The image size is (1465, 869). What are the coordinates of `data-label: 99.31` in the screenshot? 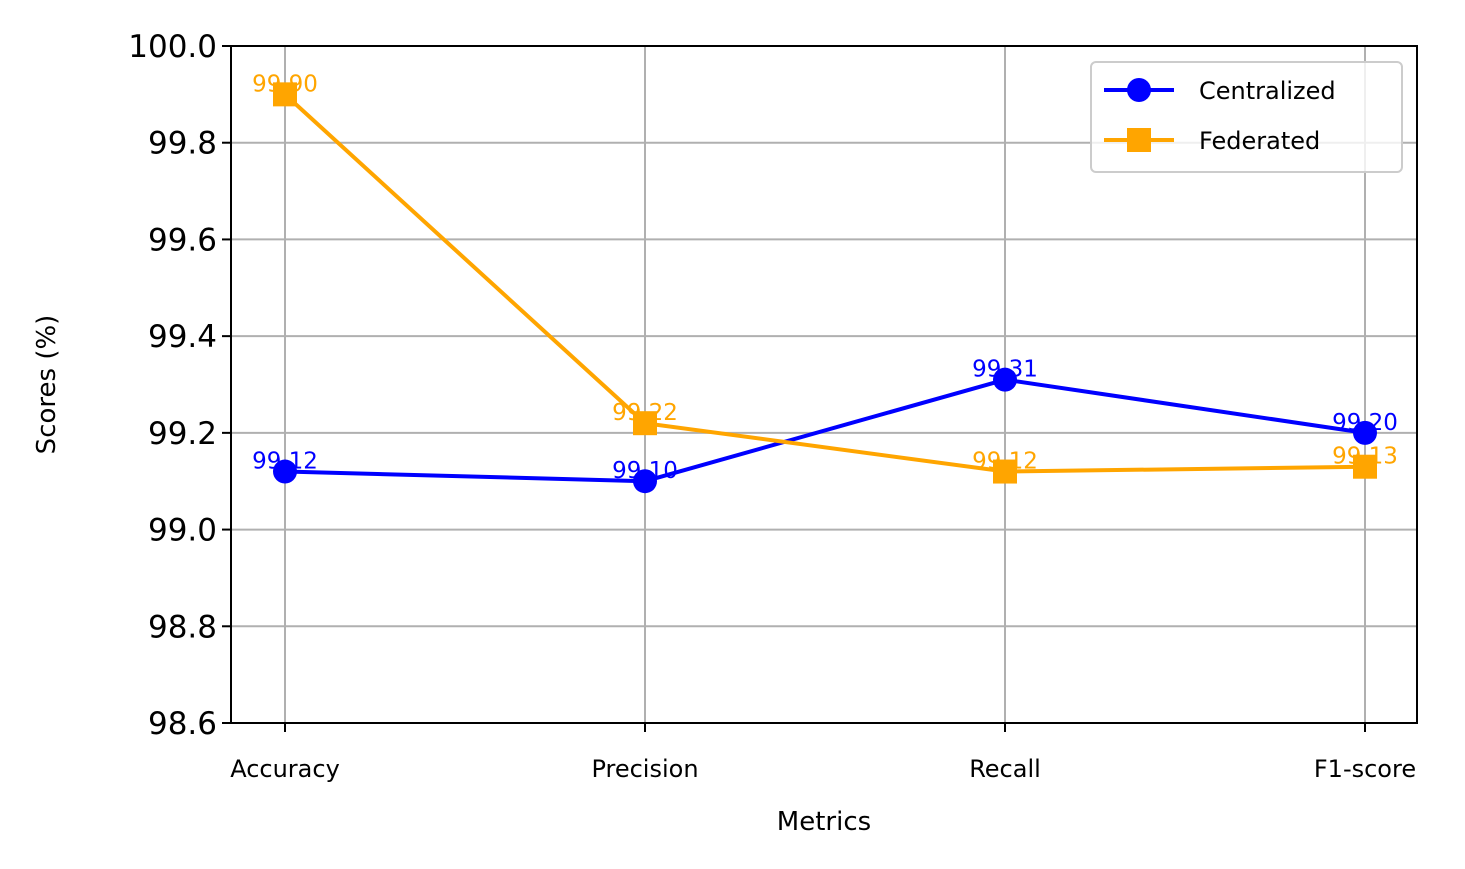 It's located at (1005, 370).